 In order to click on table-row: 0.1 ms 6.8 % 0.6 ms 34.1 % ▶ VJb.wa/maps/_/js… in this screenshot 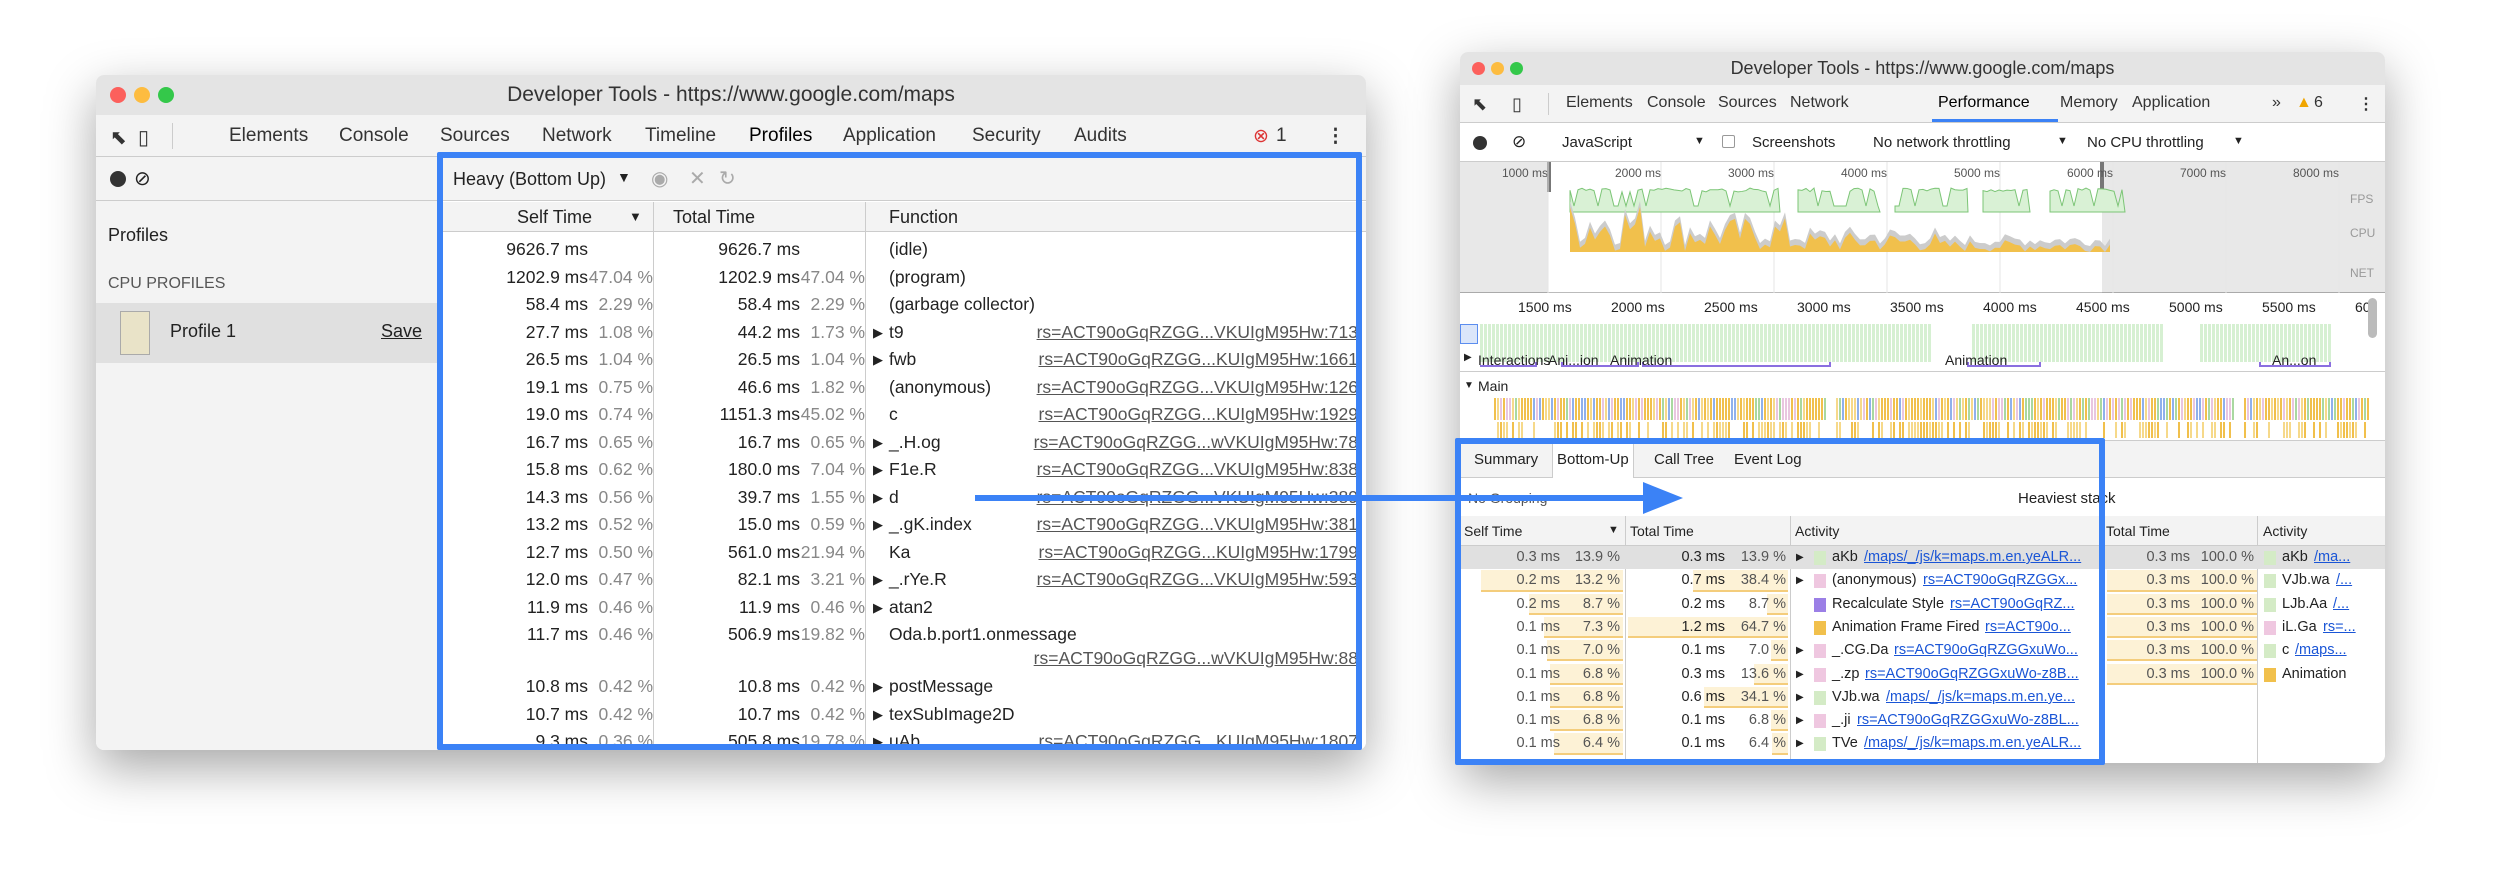, I will do `click(1781, 697)`.